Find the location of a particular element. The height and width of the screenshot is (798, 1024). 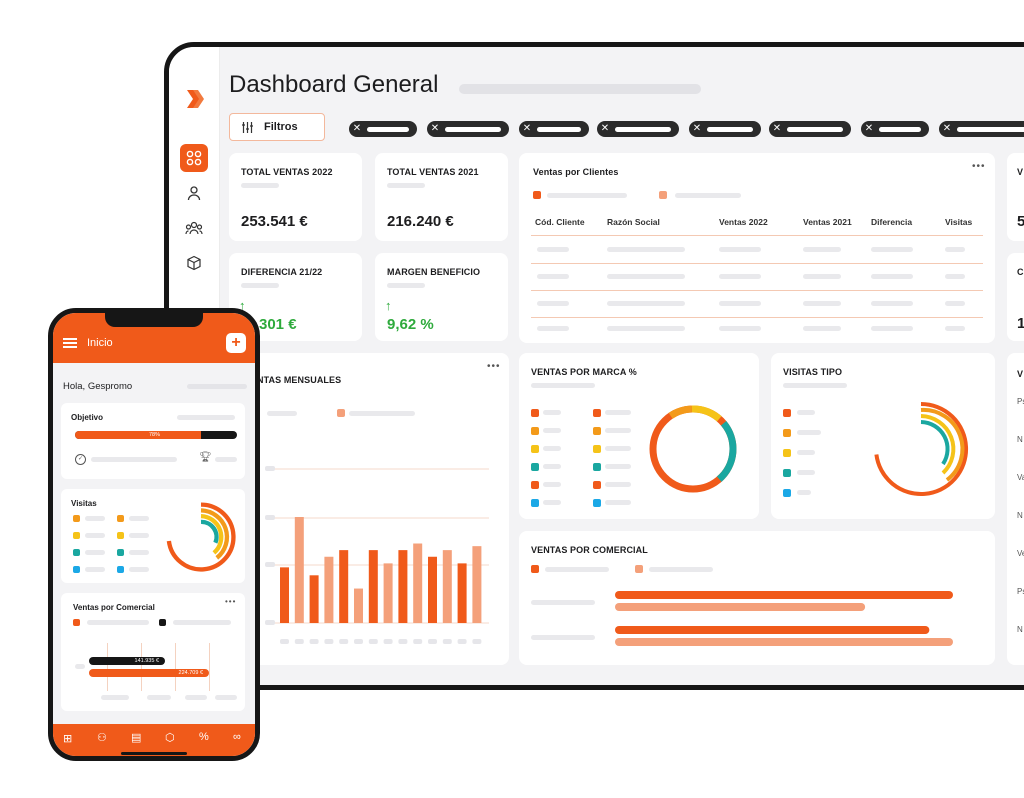

dashboard-nav-icon: ⊞ is located at coordinates (68, 739).